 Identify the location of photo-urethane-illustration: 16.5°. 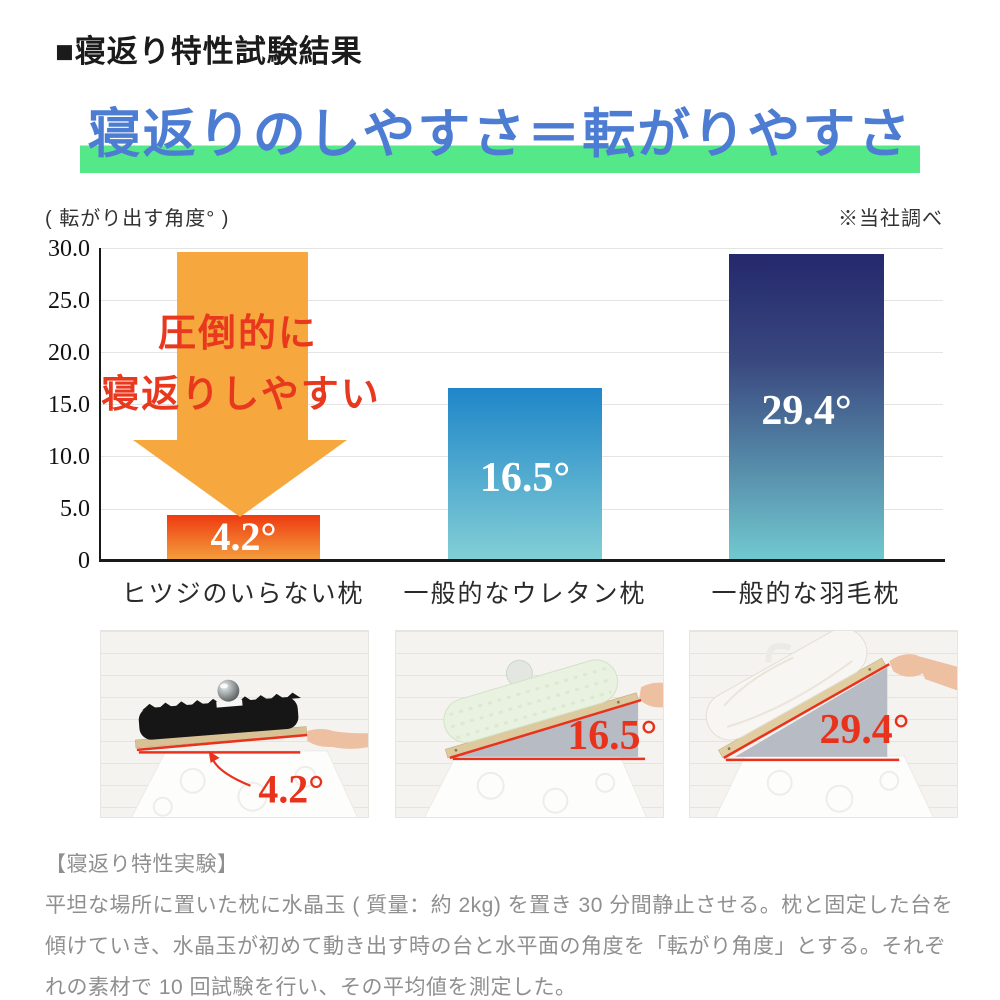
(543, 738).